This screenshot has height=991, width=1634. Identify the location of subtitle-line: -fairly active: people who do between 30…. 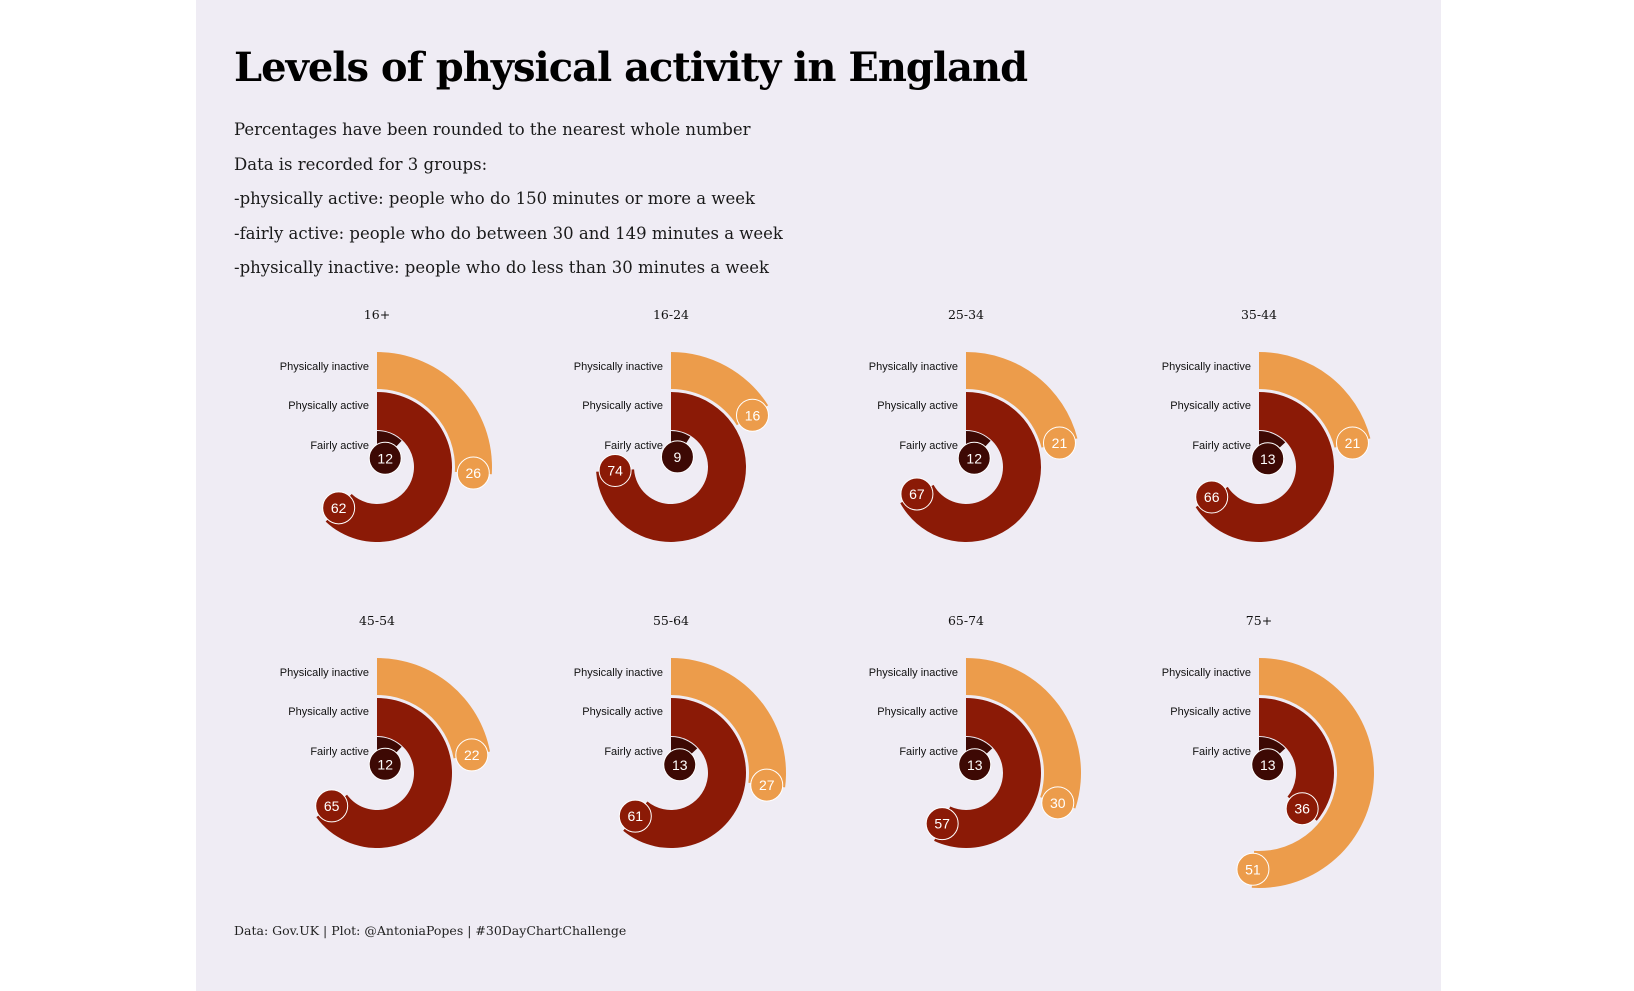
(508, 233).